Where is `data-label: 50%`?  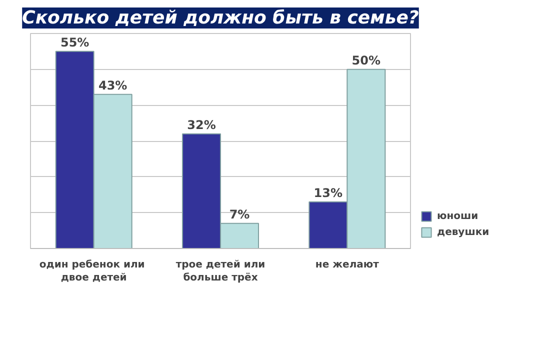
data-label: 50% is located at coordinates (366, 60).